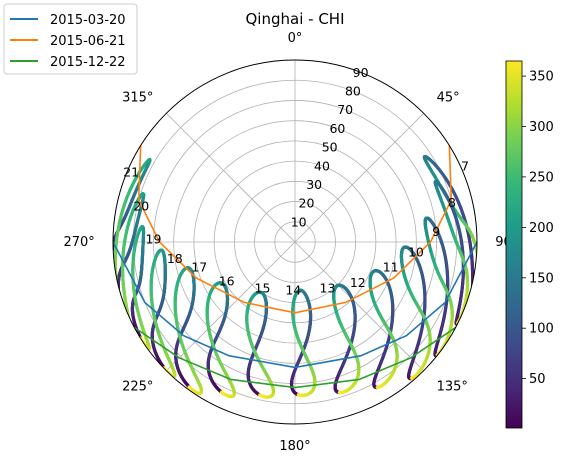  Describe the element at coordinates (295, 19) in the screenshot. I see `chart-title: Qinghai - CHI` at that location.